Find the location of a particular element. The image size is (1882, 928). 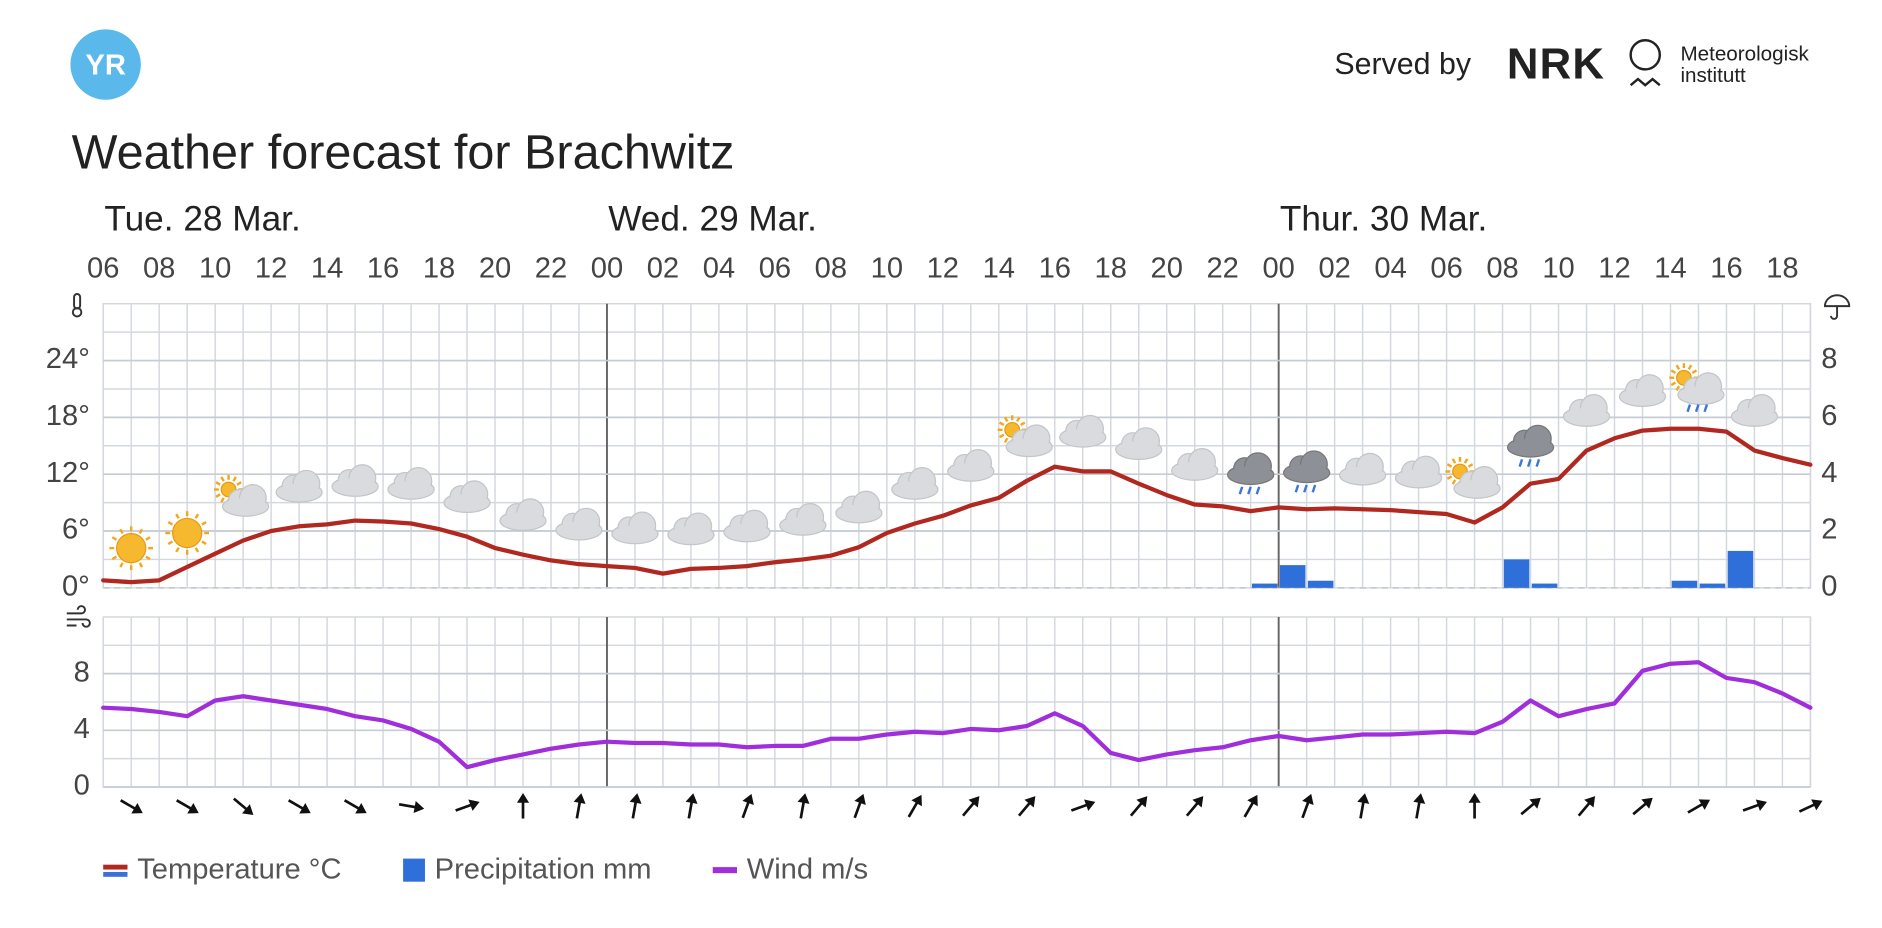

wind-icon is located at coordinates (78, 616).